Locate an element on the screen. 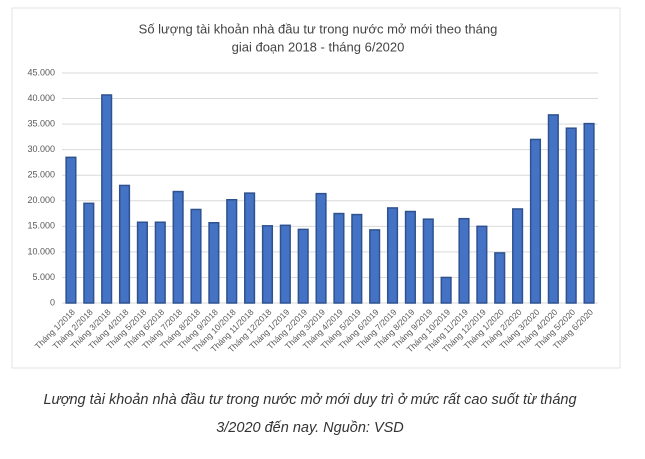  chart-subtitle: giai đoạn 2018 - tháng 6/2020 is located at coordinates (318, 46).